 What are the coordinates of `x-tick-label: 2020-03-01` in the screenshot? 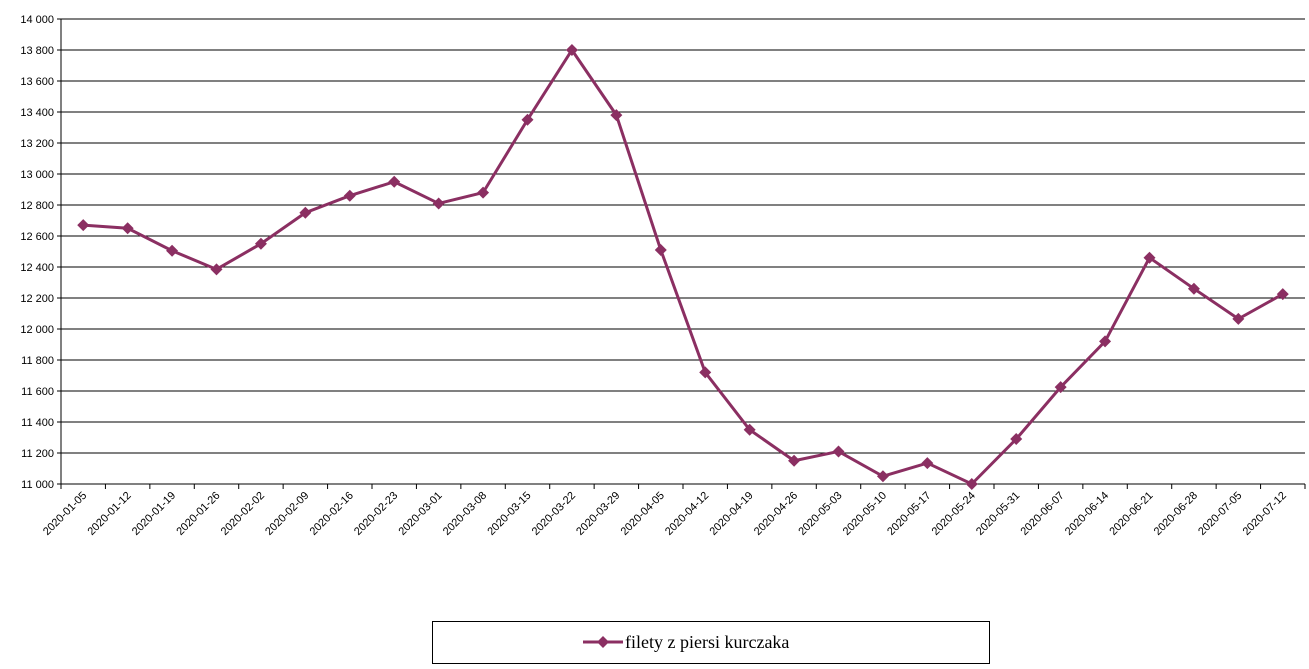 It's located at (420, 514).